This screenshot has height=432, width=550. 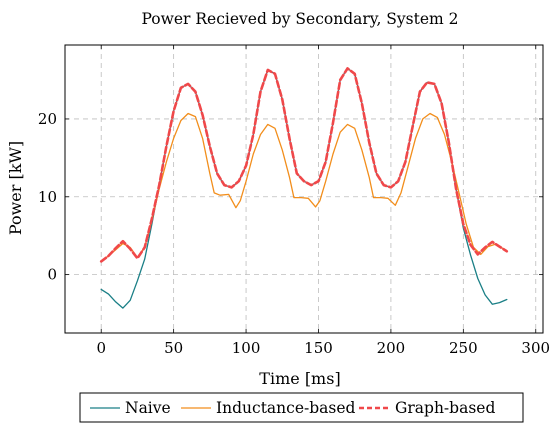 What do you see at coordinates (299, 378) in the screenshot?
I see `x-axis-label: Time [ms]` at bounding box center [299, 378].